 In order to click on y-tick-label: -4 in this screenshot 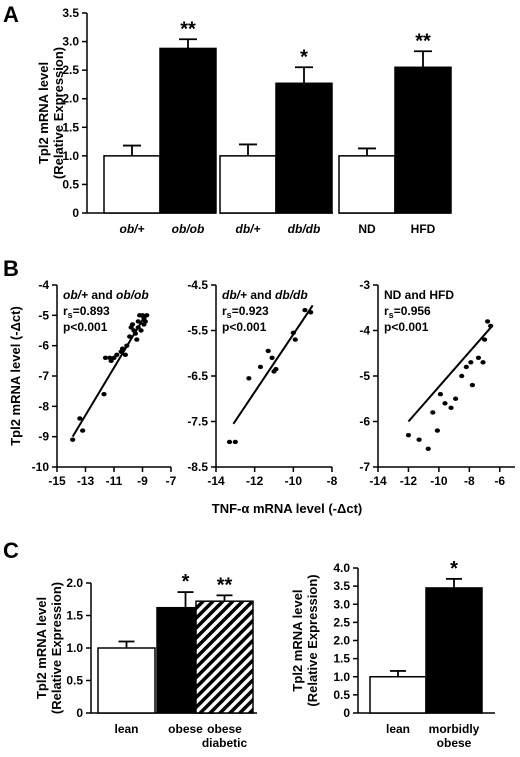, I will do `click(43, 285)`.